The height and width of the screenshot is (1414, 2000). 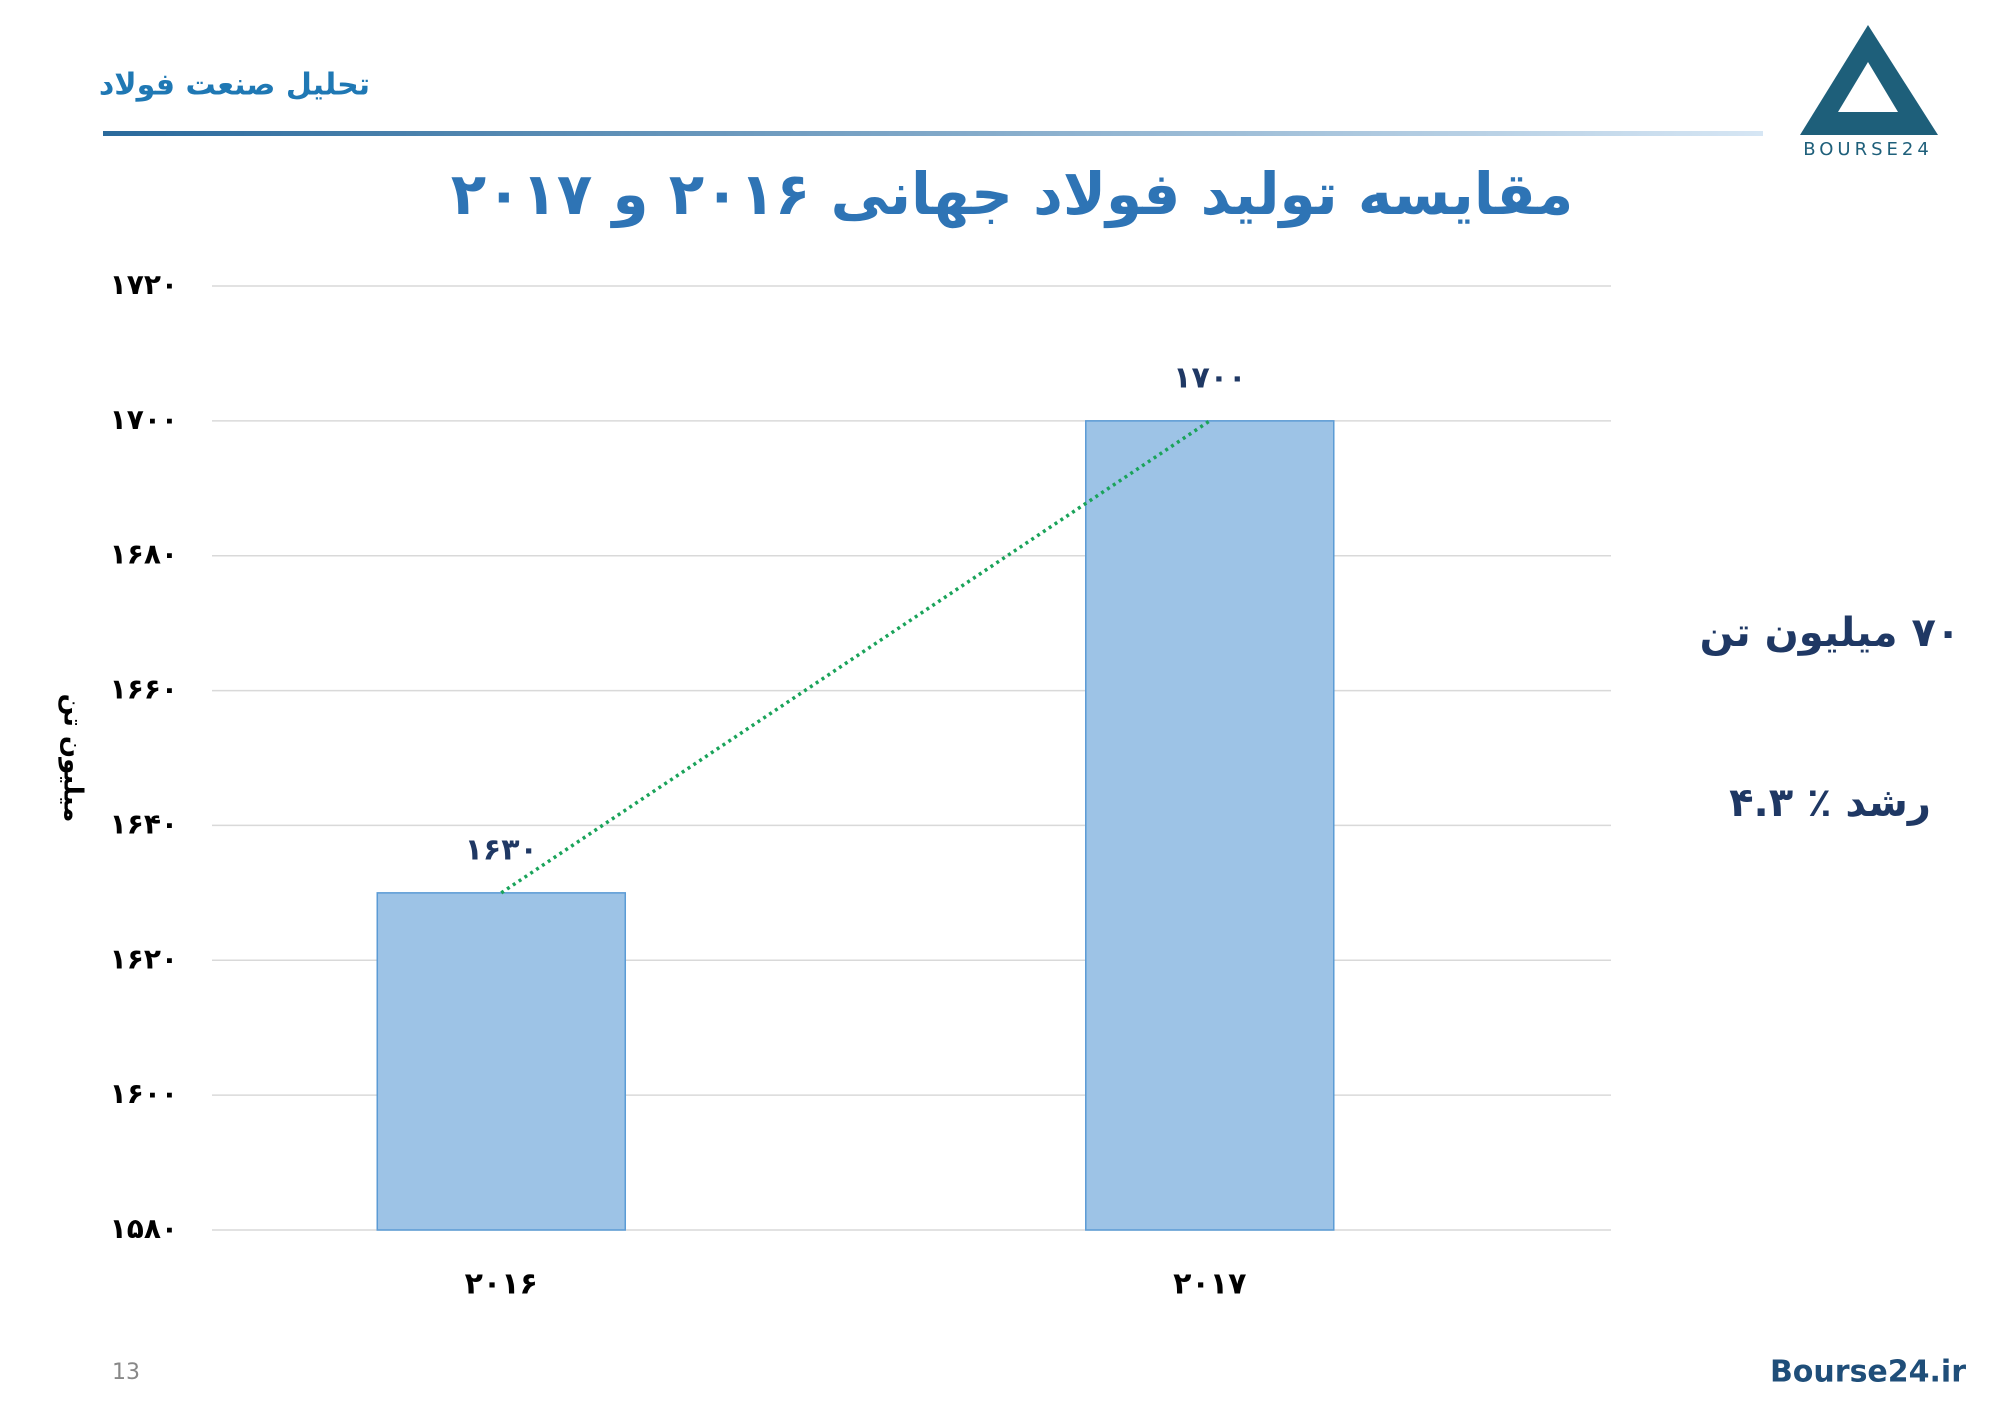 I want to click on chart-title: مقایسه تولید فولاد جهانی ۲۰۱۶ و ۲۰۱۷, so click(x=1012, y=194).